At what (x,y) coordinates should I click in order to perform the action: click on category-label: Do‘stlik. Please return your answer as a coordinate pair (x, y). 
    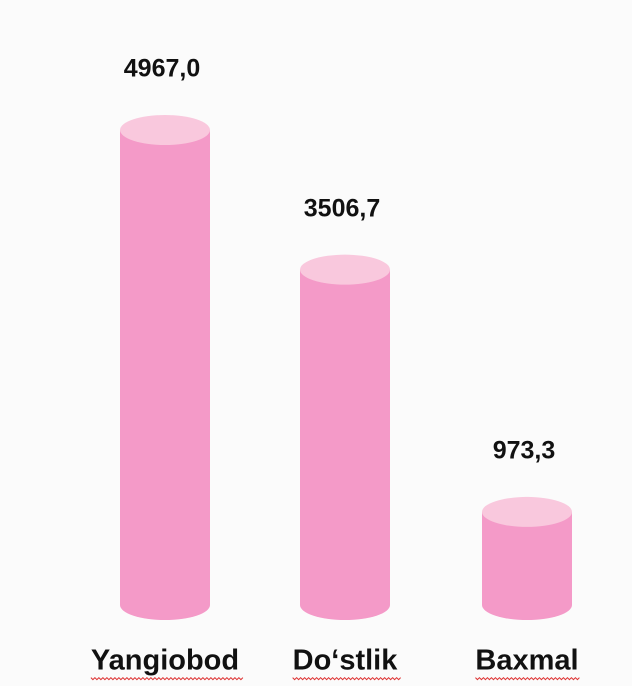
    Looking at the image, I should click on (346, 661).